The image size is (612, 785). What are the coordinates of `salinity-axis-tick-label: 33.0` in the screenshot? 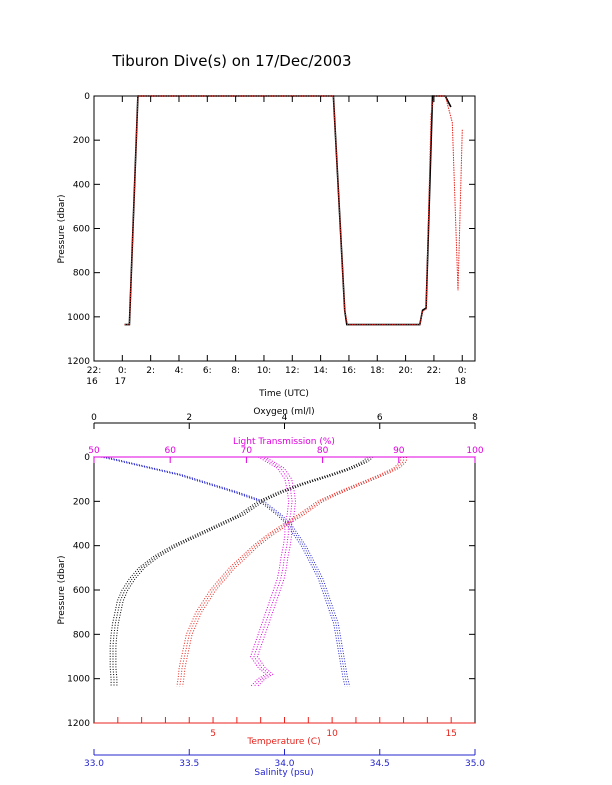 It's located at (94, 764).